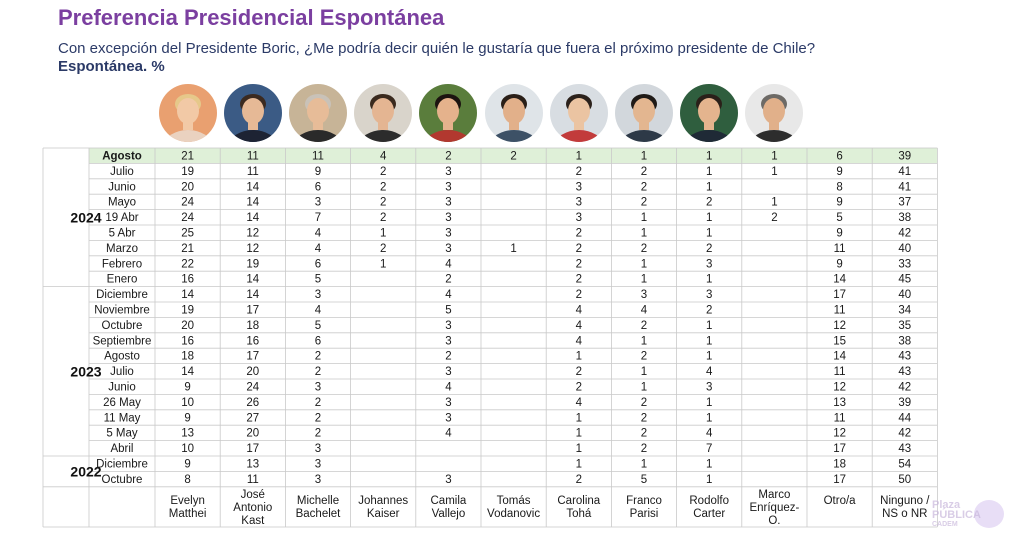 The image size is (1024, 542). I want to click on table-cell: 10, so click(187, 449).